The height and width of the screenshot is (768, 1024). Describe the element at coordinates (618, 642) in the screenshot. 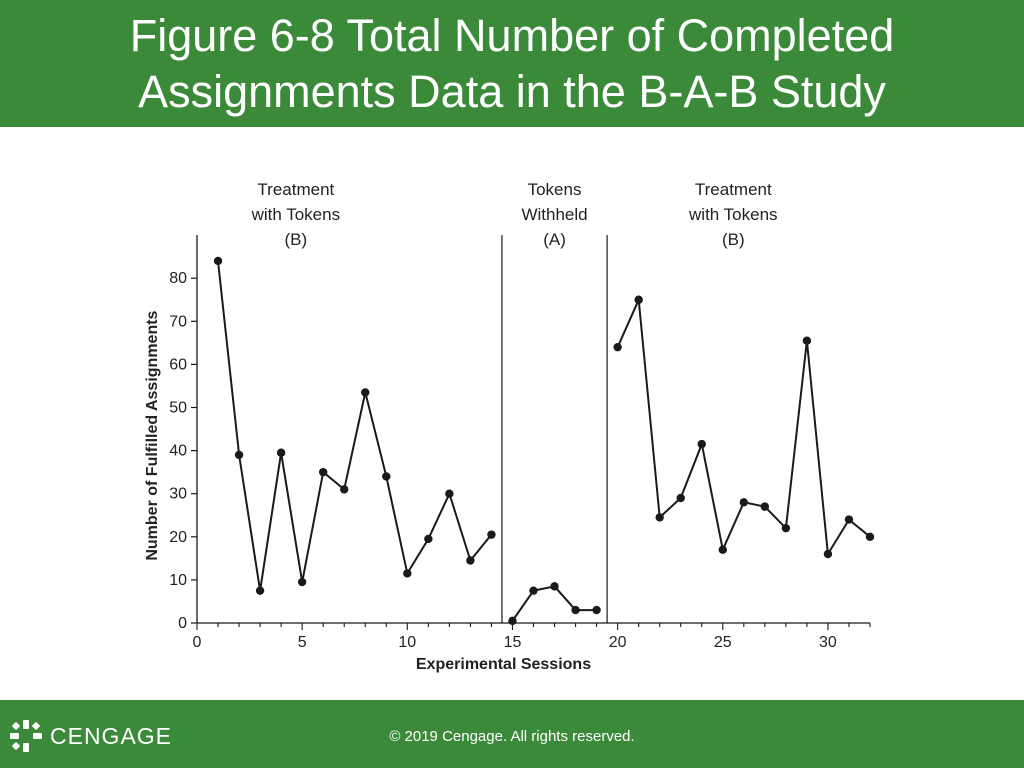

I see `x-tick-label: 20` at that location.